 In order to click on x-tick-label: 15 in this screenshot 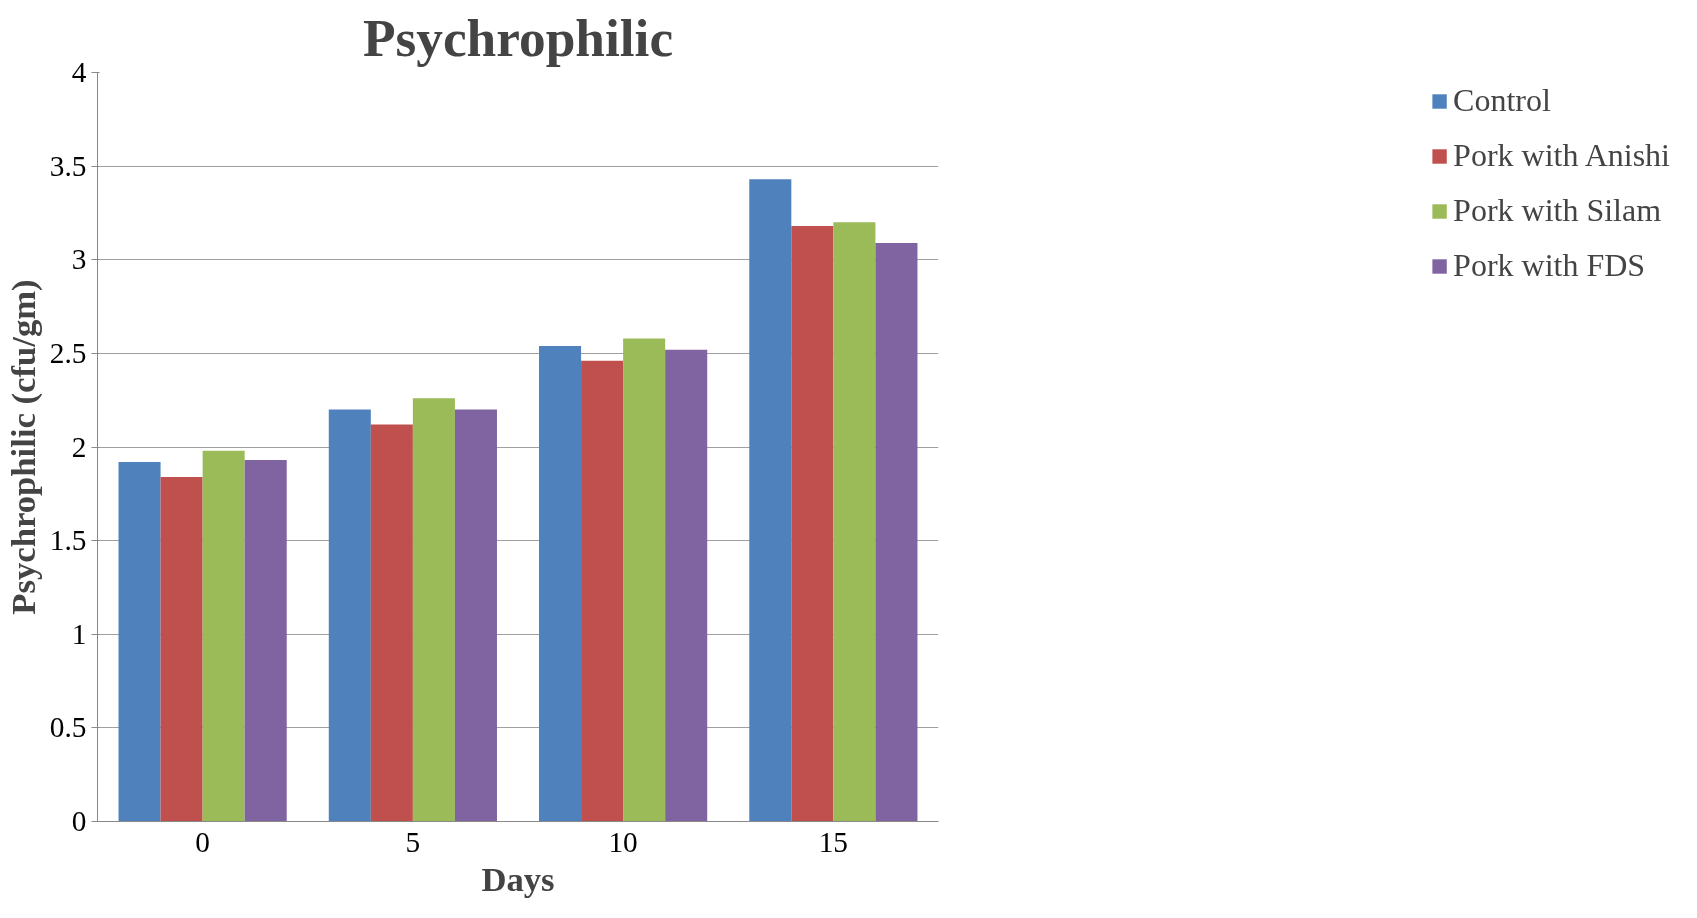, I will do `click(833, 841)`.